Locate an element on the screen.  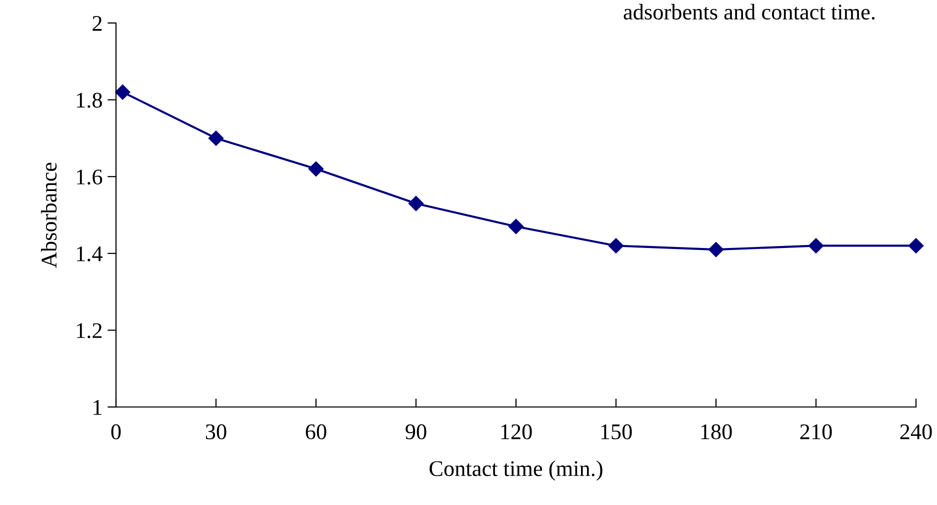
x-tick-label: 150 is located at coordinates (616, 432).